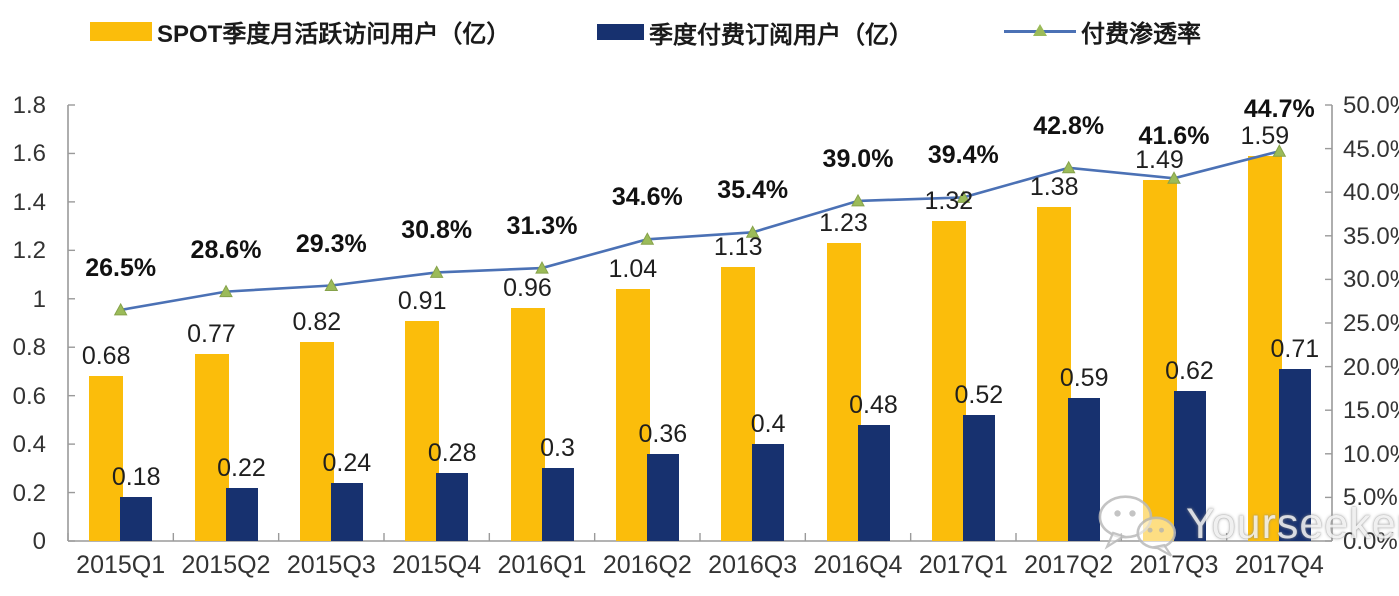 This screenshot has width=1399, height=596. Describe the element at coordinates (29, 396) in the screenshot. I see `left-axis-label: 0.6` at that location.